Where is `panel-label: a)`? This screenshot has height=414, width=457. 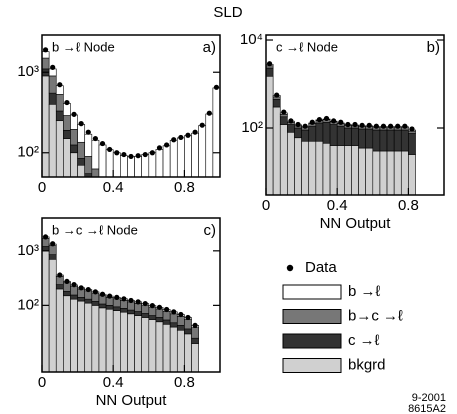
panel-label: a) is located at coordinates (209, 47).